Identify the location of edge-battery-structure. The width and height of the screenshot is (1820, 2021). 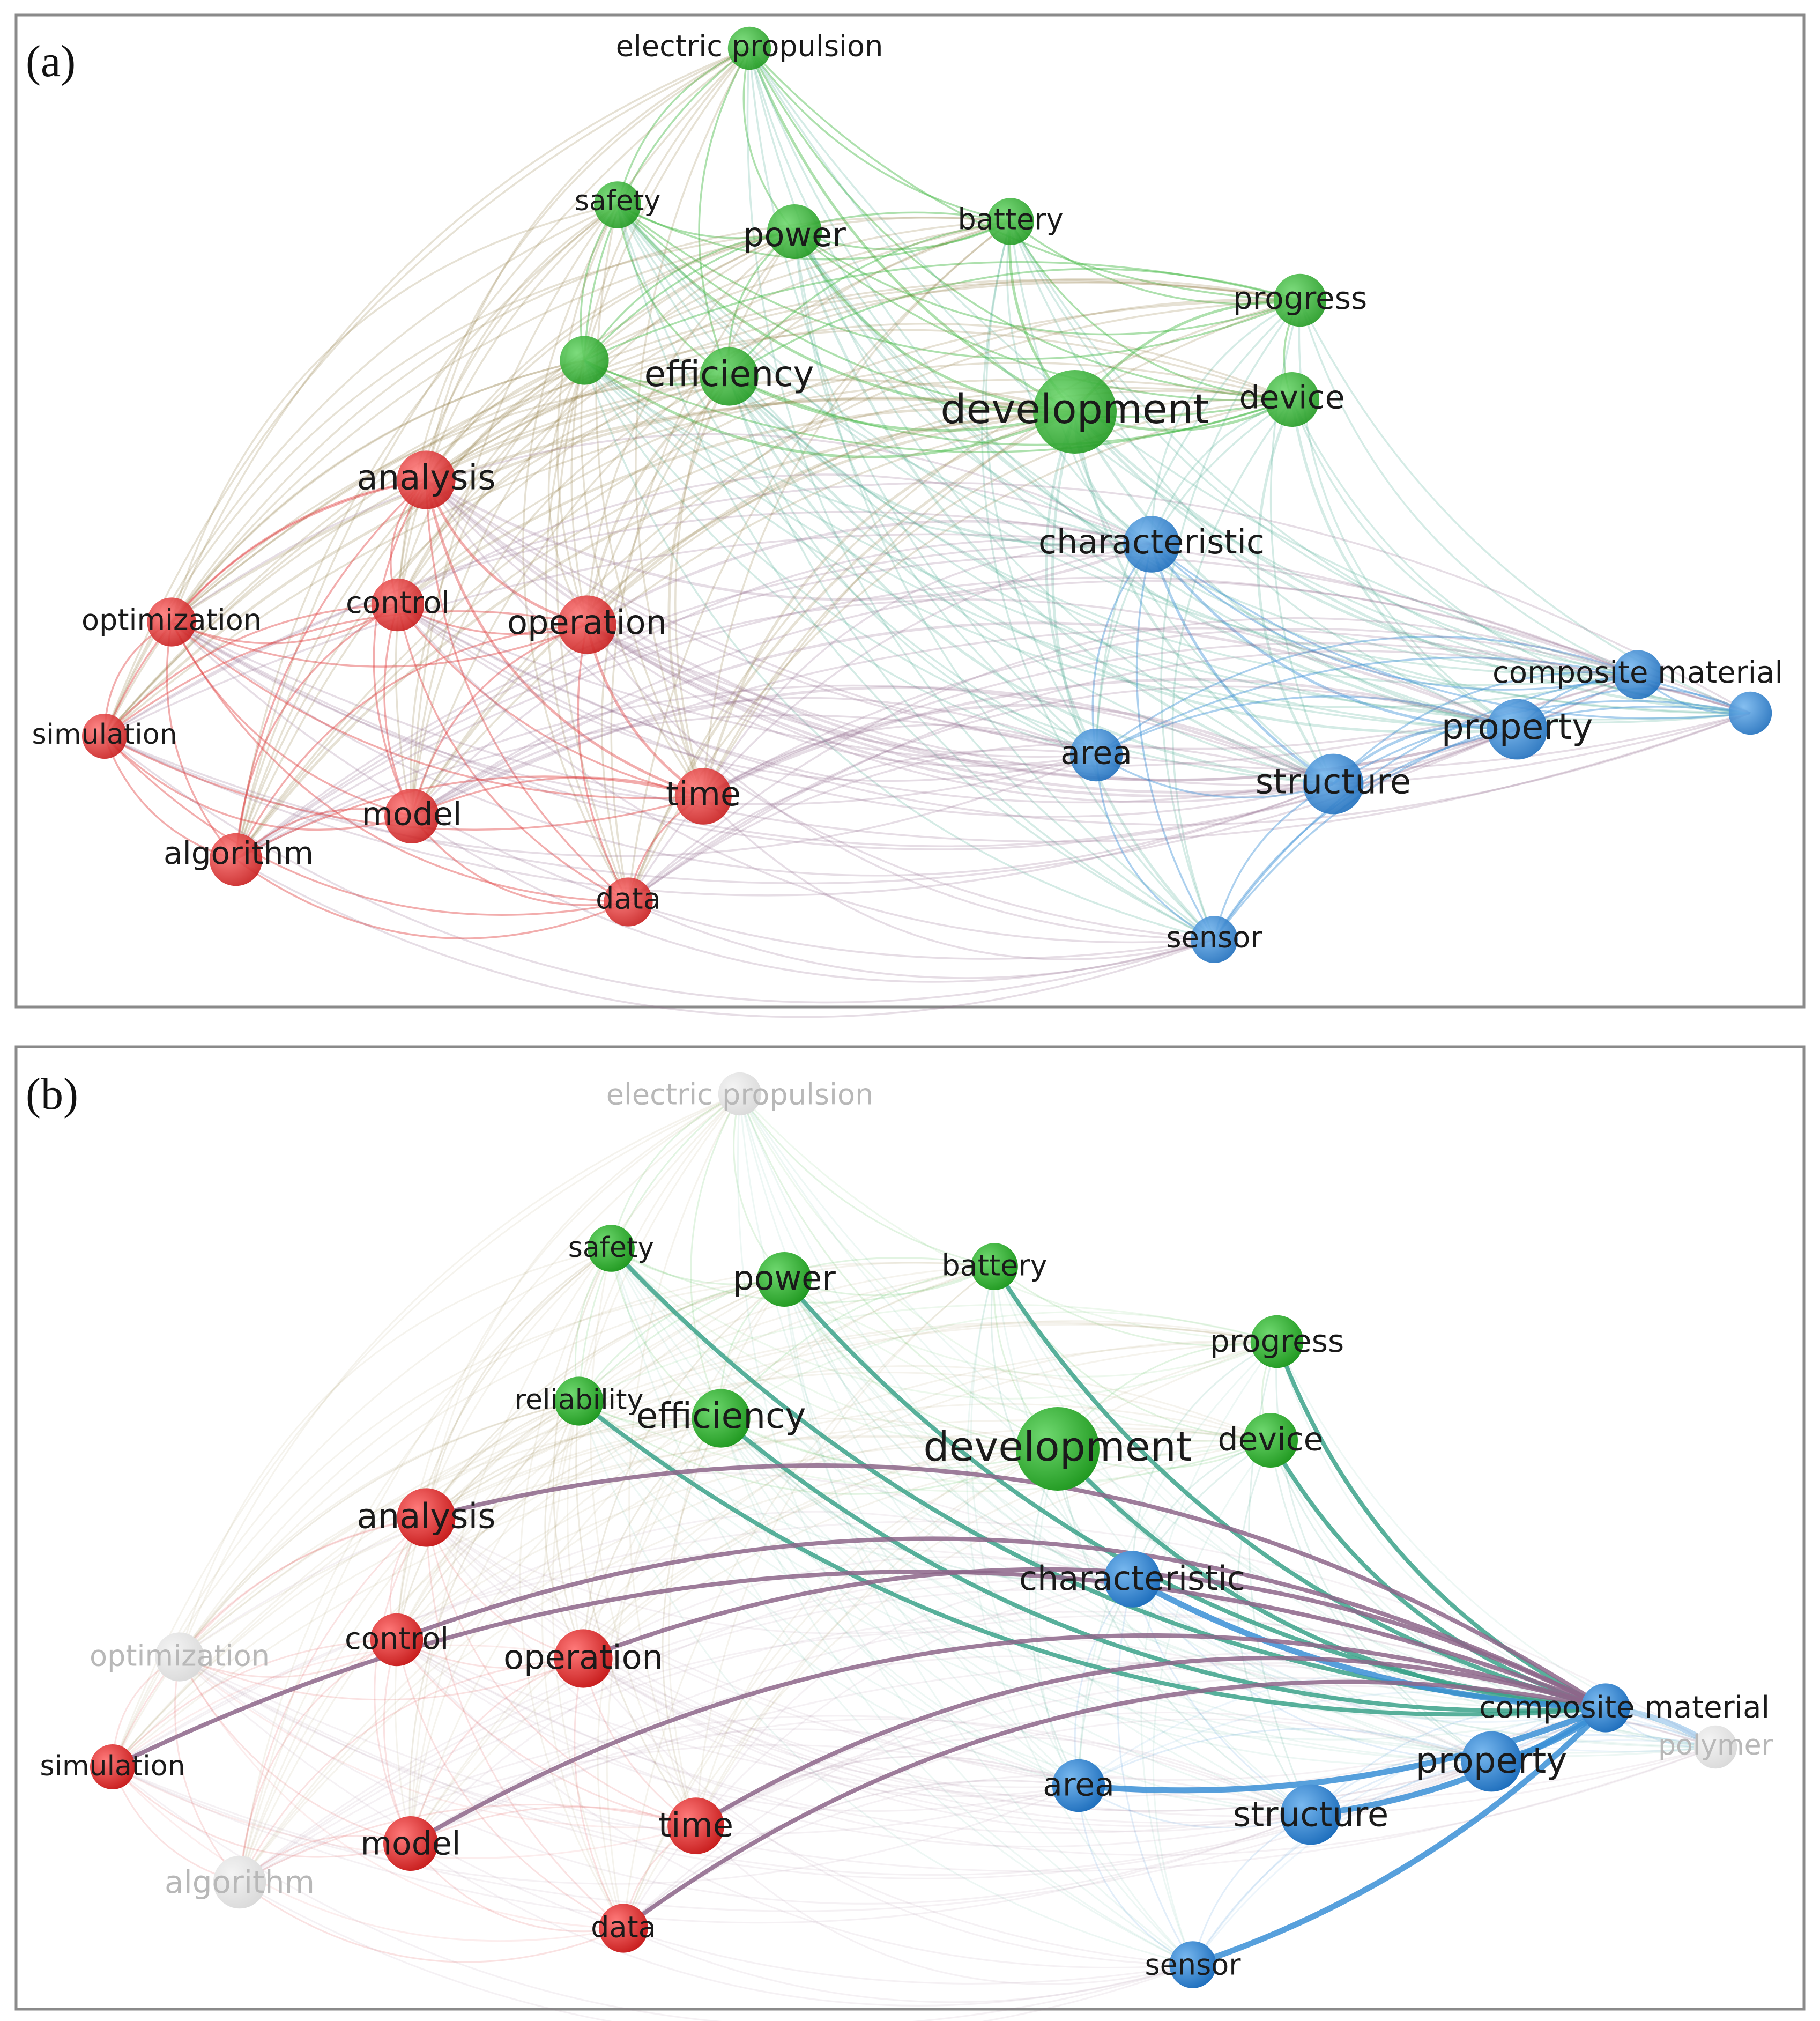
(1171, 503).